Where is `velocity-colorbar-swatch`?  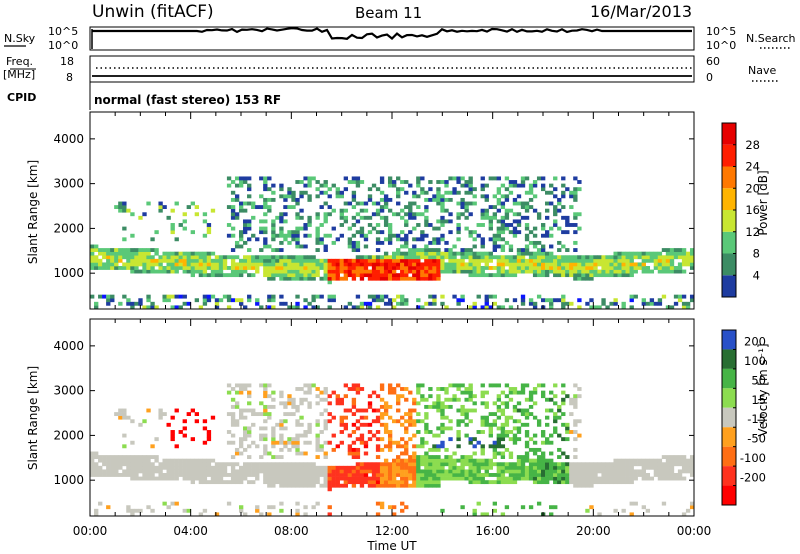 velocity-colorbar-swatch is located at coordinates (729, 398).